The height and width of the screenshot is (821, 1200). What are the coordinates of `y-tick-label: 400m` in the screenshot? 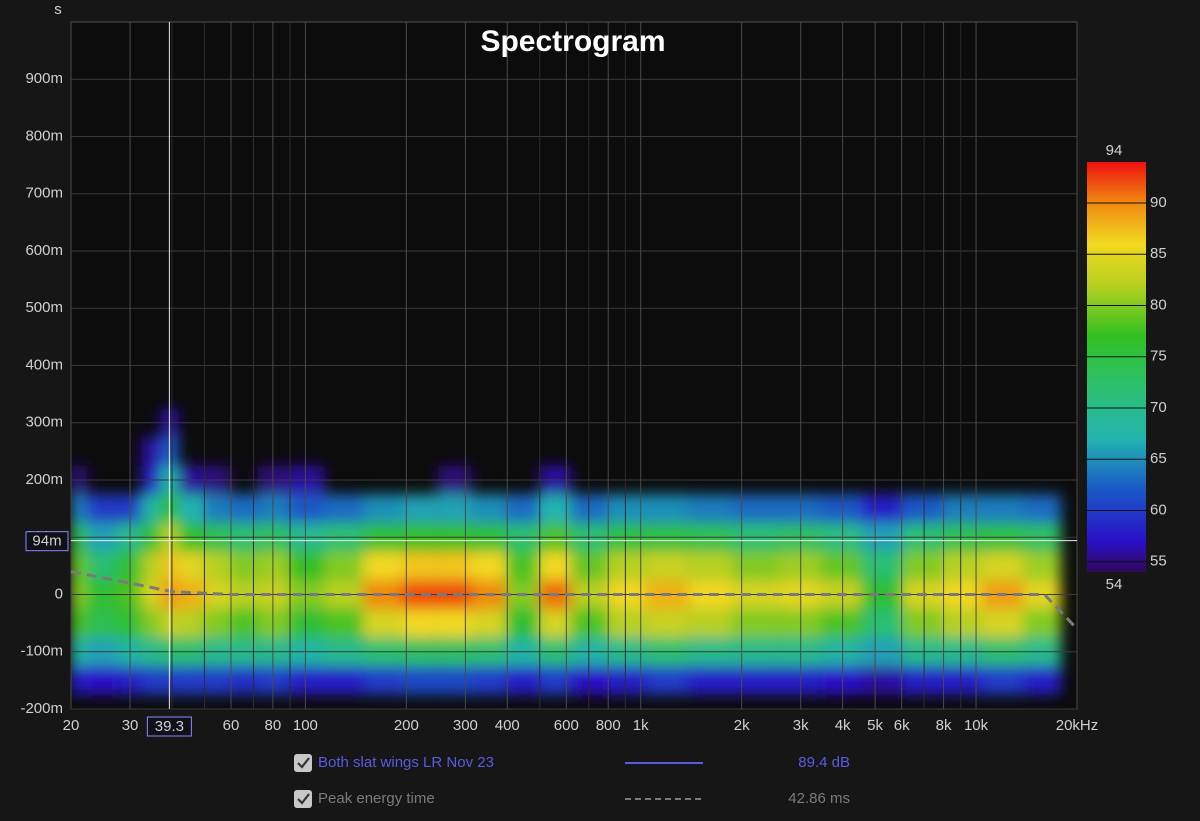 It's located at (44, 364).